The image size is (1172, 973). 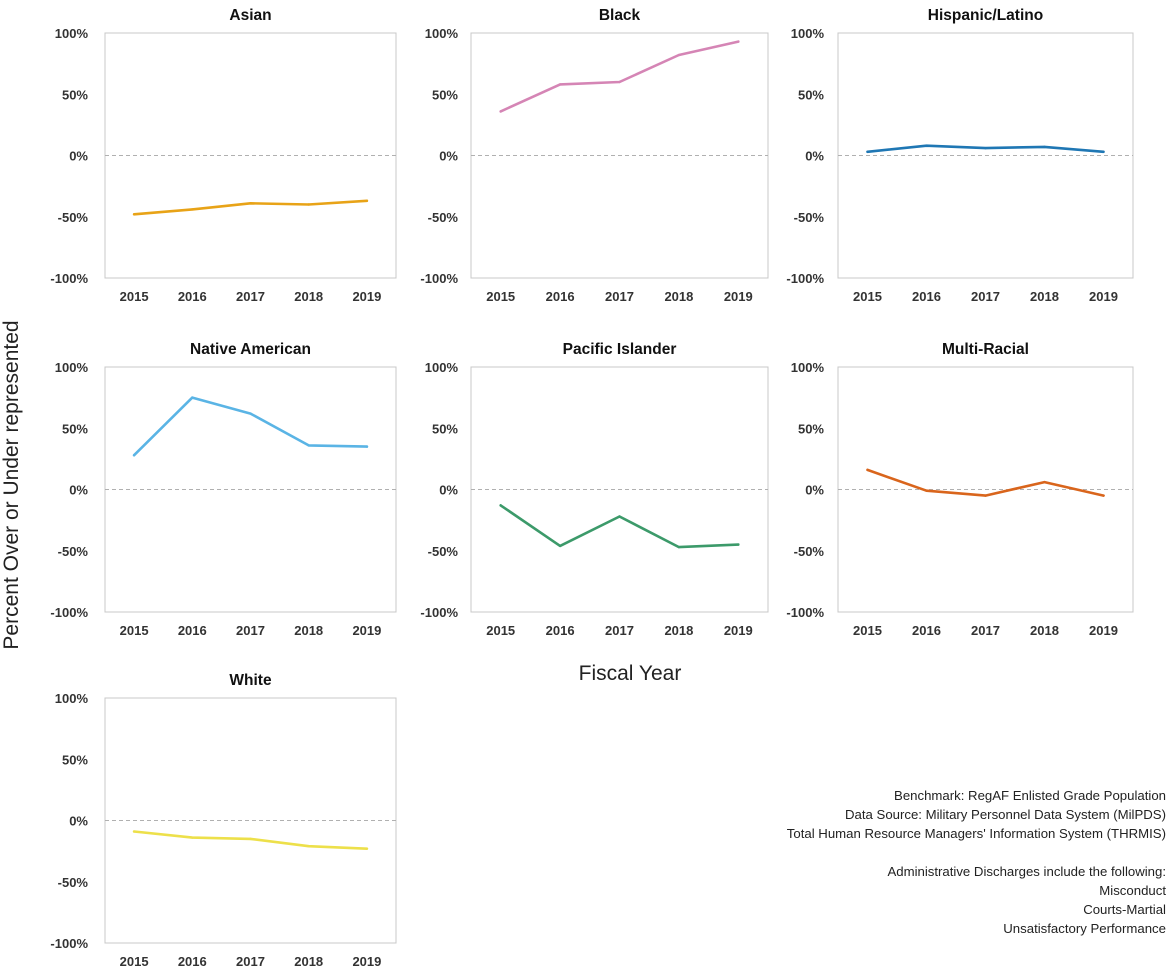 I want to click on x-axis-label: Fiscal Year, so click(x=630, y=673).